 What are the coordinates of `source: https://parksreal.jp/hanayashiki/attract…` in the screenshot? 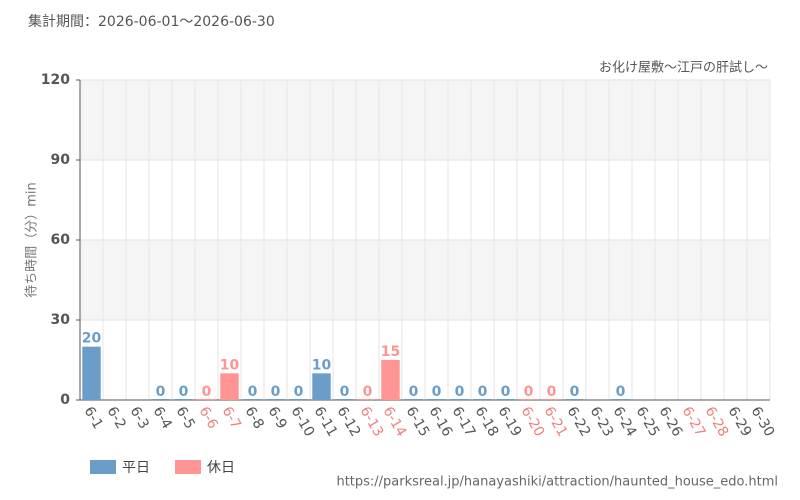 It's located at (557, 482).